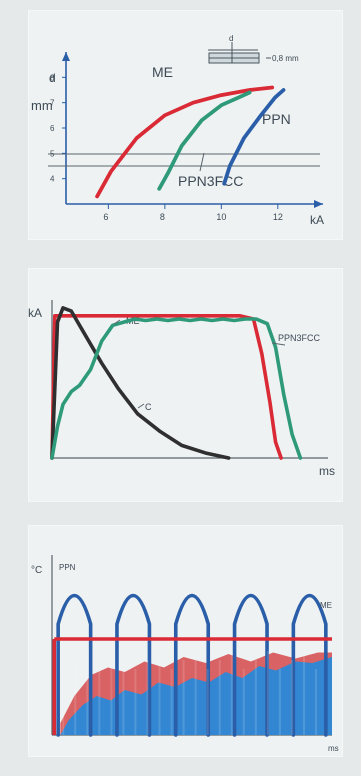 This screenshot has width=361, height=776. Describe the element at coordinates (141, 406) in the screenshot. I see `c-leader-line` at that location.